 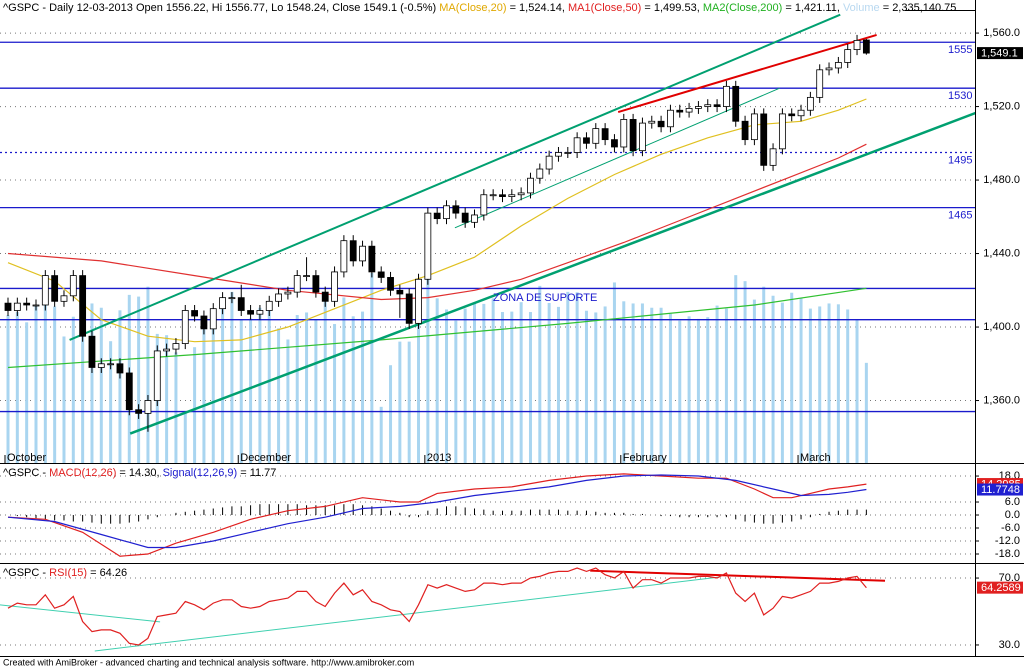 I want to click on y-tick-label: 1,440.0, so click(x=1001, y=253).